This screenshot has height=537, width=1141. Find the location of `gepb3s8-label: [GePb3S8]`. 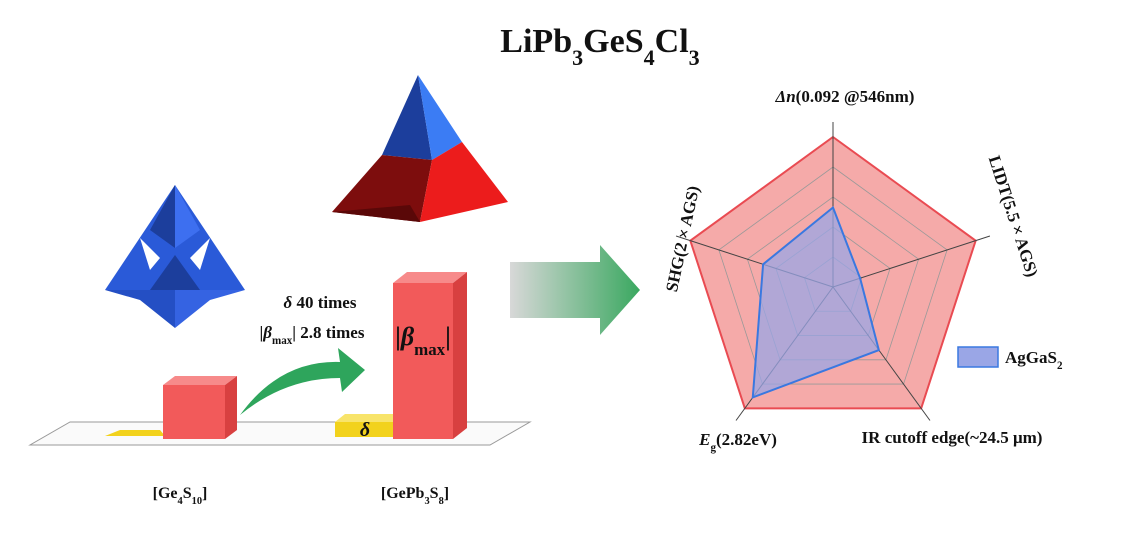

gepb3s8-label: [GePb3S8] is located at coordinates (415, 496).